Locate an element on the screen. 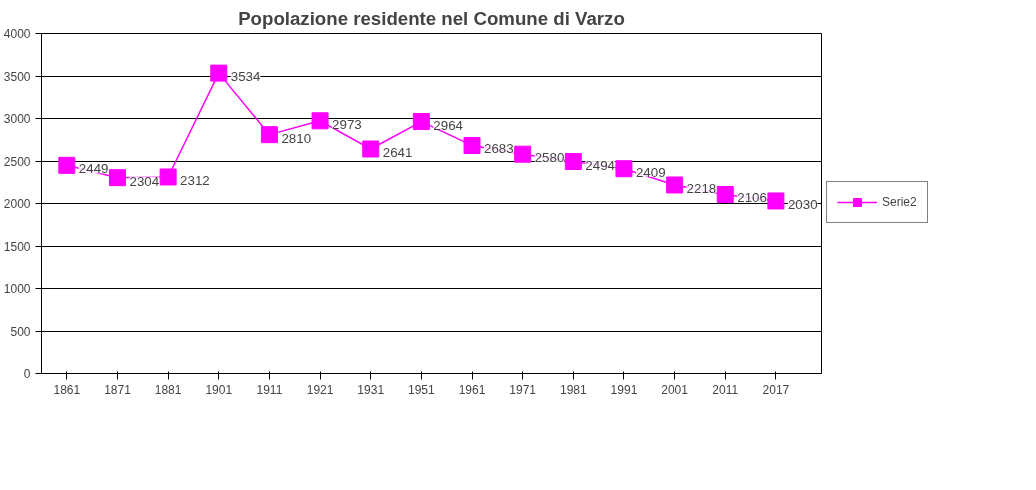 The height and width of the screenshot is (490, 1036). y-tick-label: 3500 is located at coordinates (17, 76).